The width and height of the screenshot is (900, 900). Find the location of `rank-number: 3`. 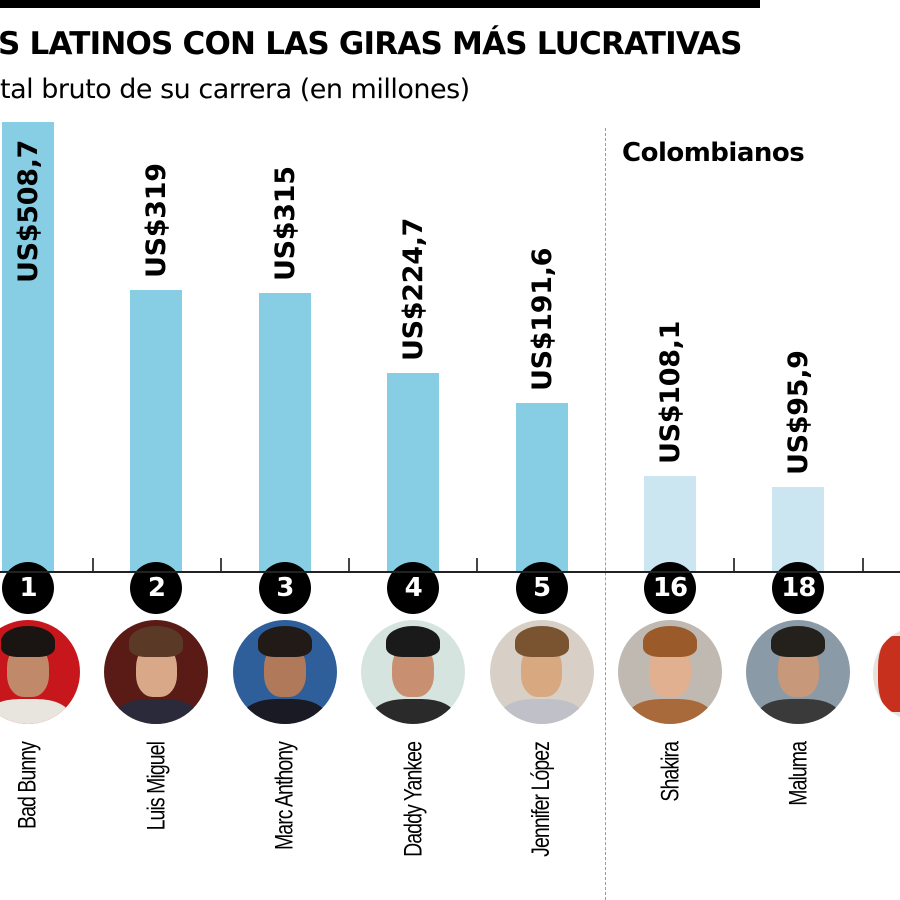

rank-number: 3 is located at coordinates (285, 588).